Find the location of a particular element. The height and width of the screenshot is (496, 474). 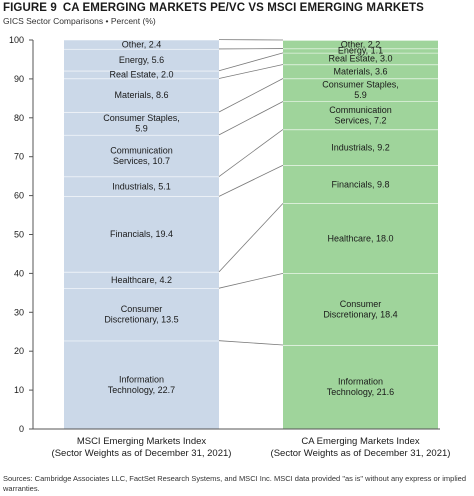

bar-segment-communication-services-s1 is located at coordinates (360, 115).